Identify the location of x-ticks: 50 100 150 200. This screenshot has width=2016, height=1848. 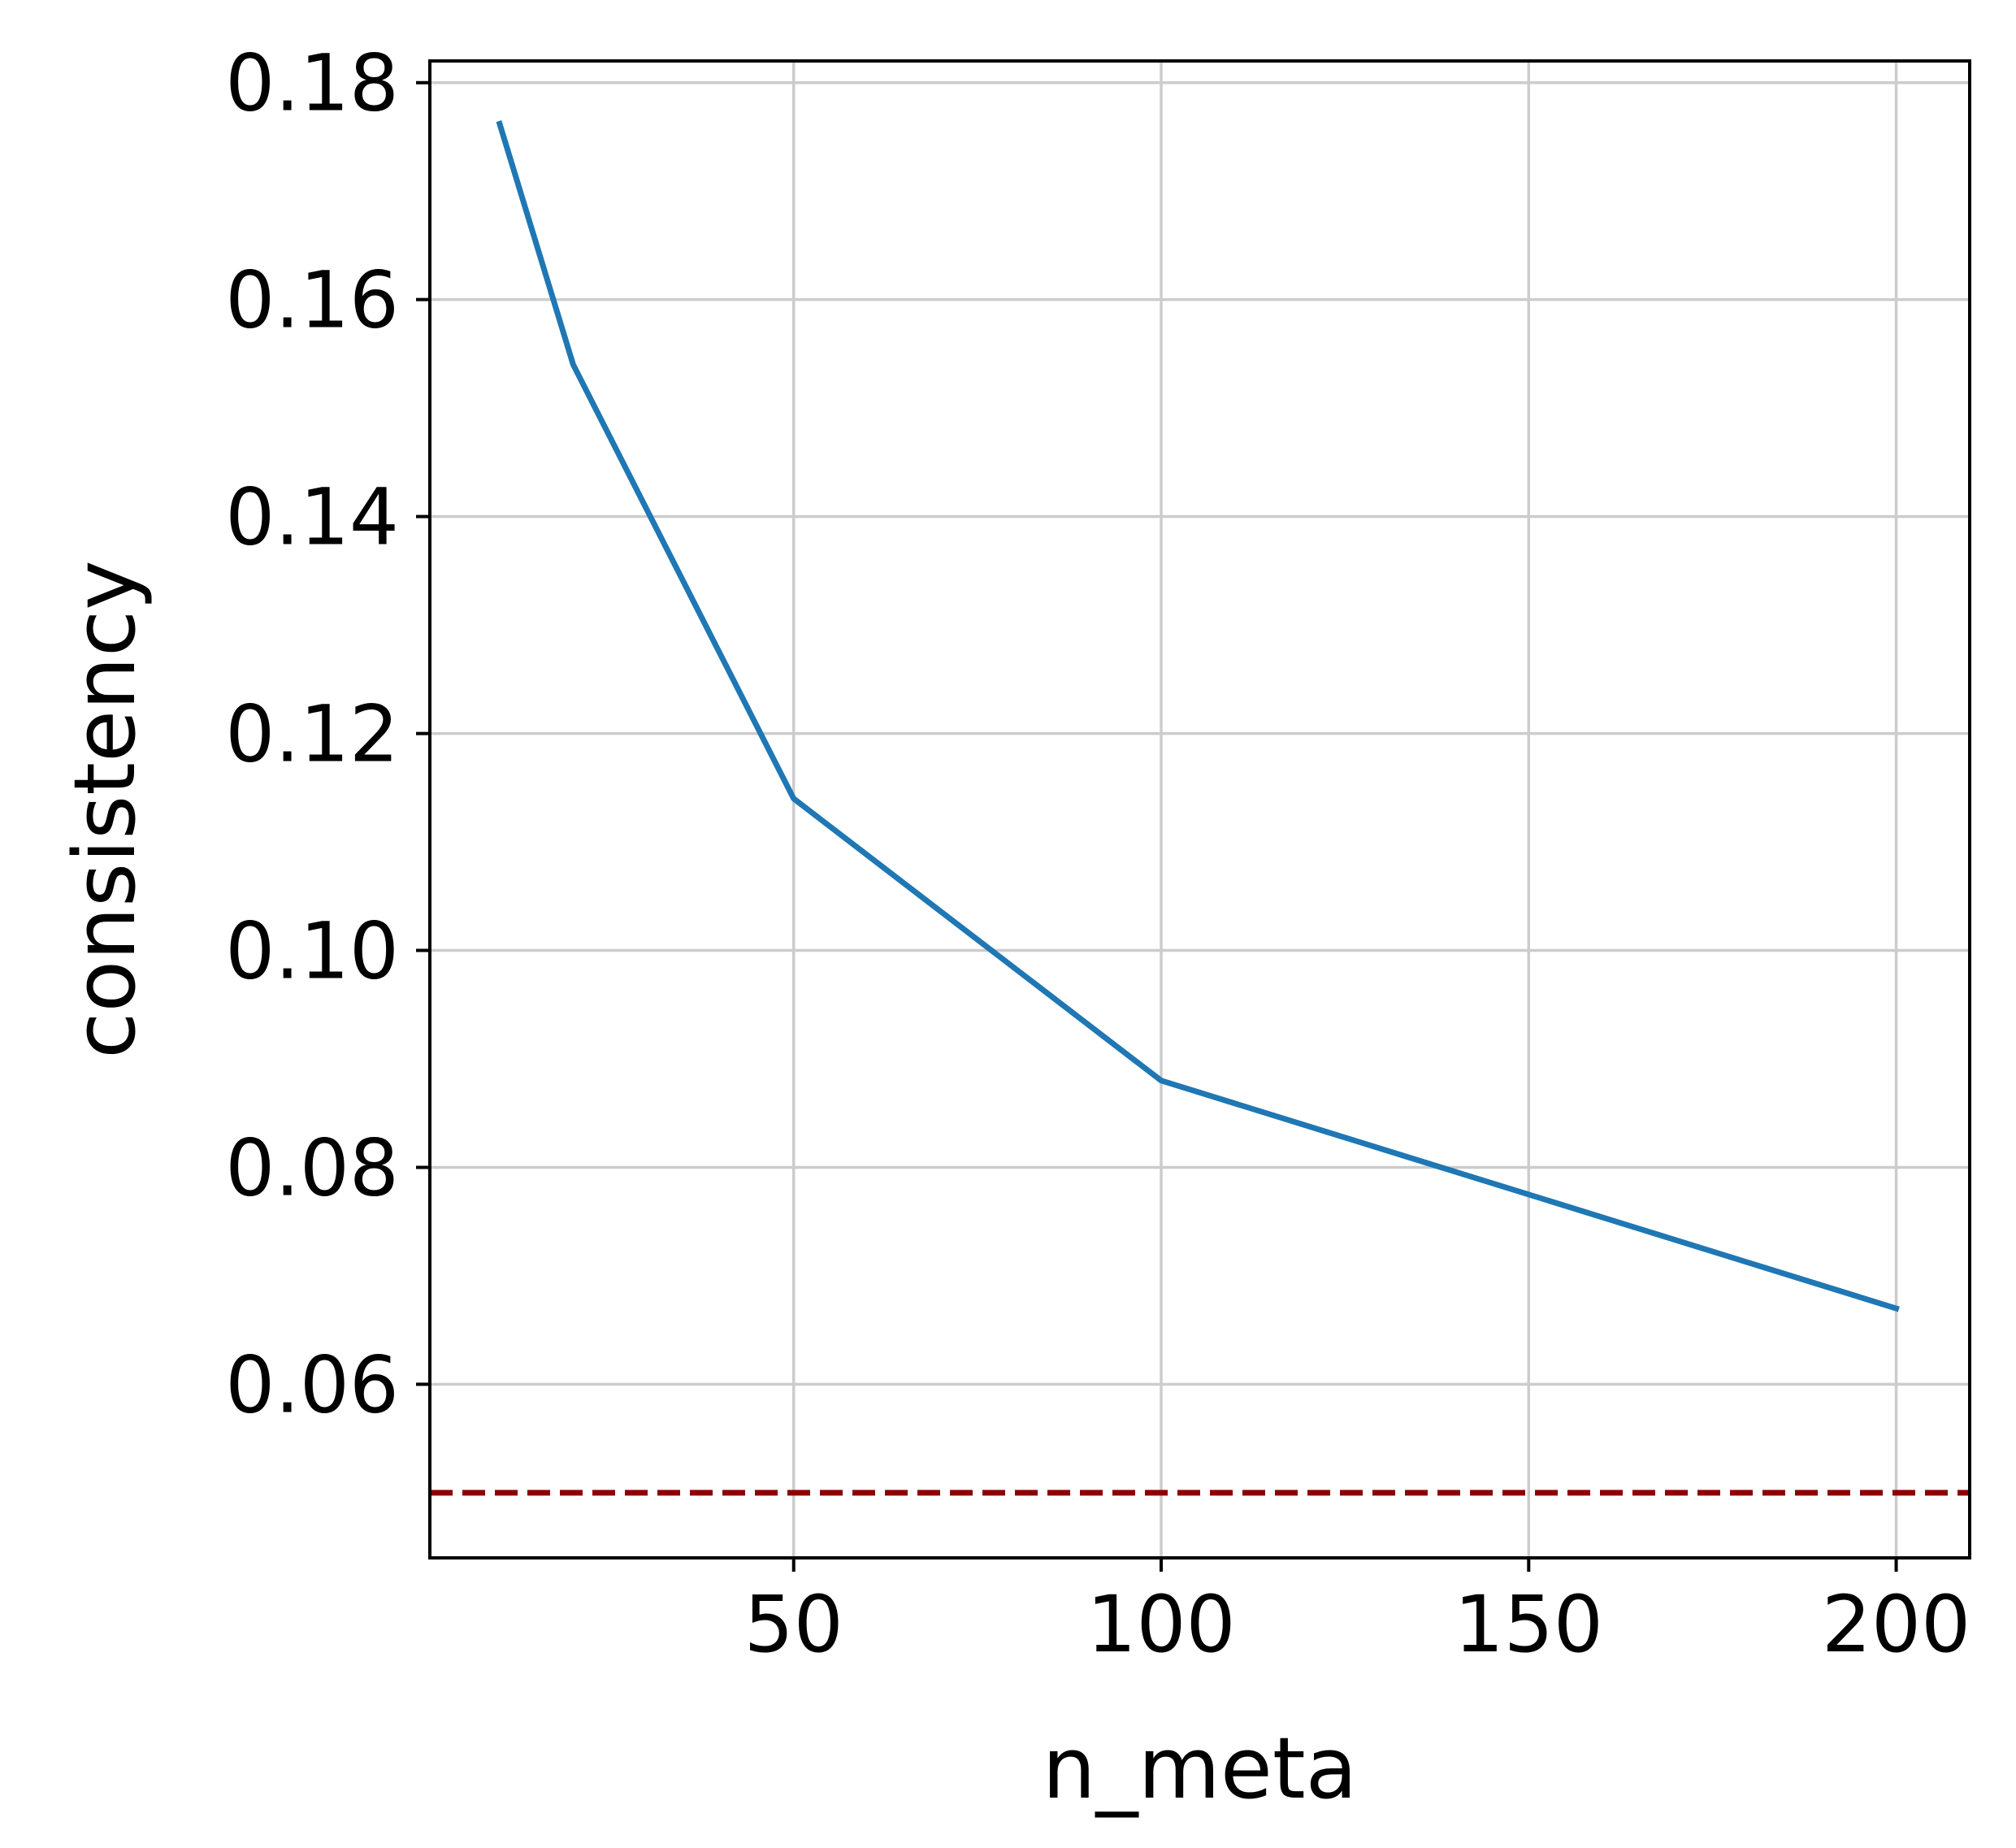
(1357, 1614).